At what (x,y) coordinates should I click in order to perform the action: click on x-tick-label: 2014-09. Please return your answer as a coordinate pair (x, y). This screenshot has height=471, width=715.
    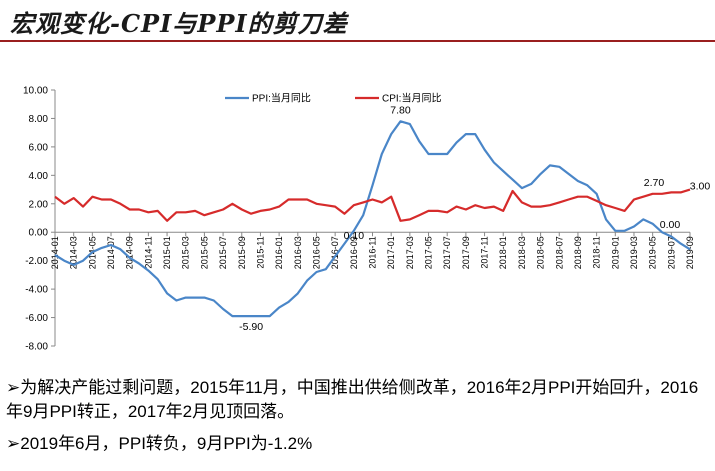
    Looking at the image, I should click on (130, 252).